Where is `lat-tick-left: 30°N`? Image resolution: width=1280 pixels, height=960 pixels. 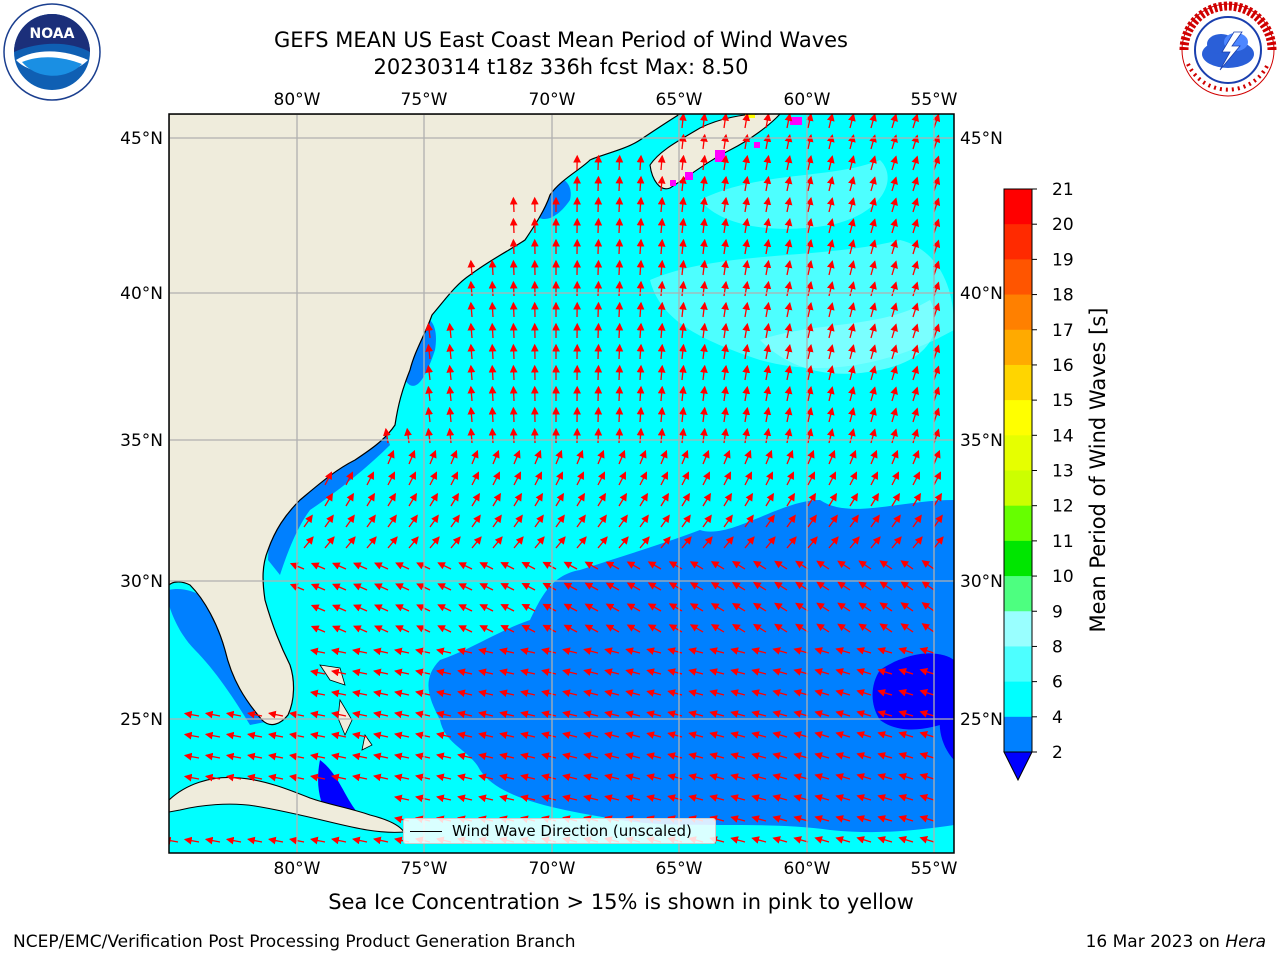 lat-tick-left: 30°N is located at coordinates (141, 582).